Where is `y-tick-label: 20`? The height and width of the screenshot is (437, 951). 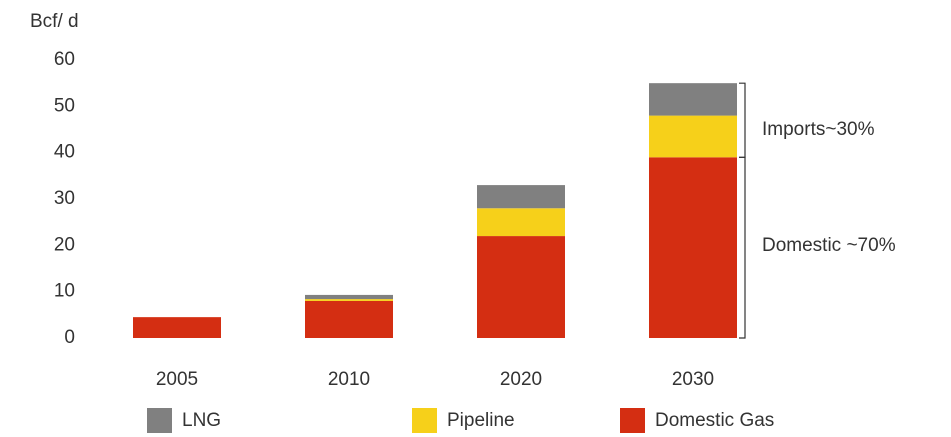
y-tick-label: 20 is located at coordinates (64, 244).